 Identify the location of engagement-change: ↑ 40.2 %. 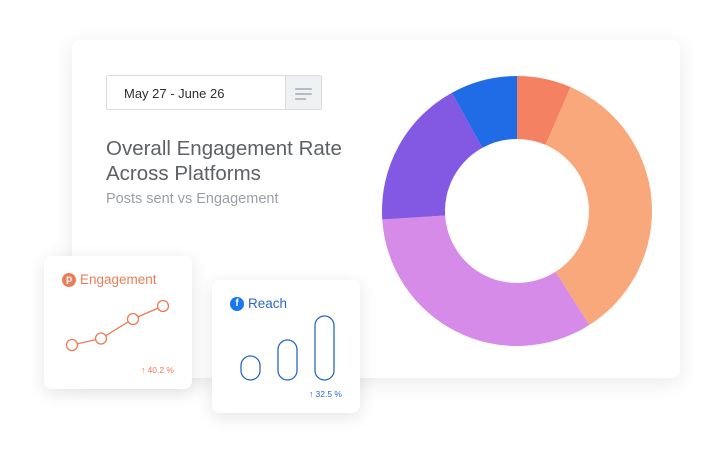
(157, 370).